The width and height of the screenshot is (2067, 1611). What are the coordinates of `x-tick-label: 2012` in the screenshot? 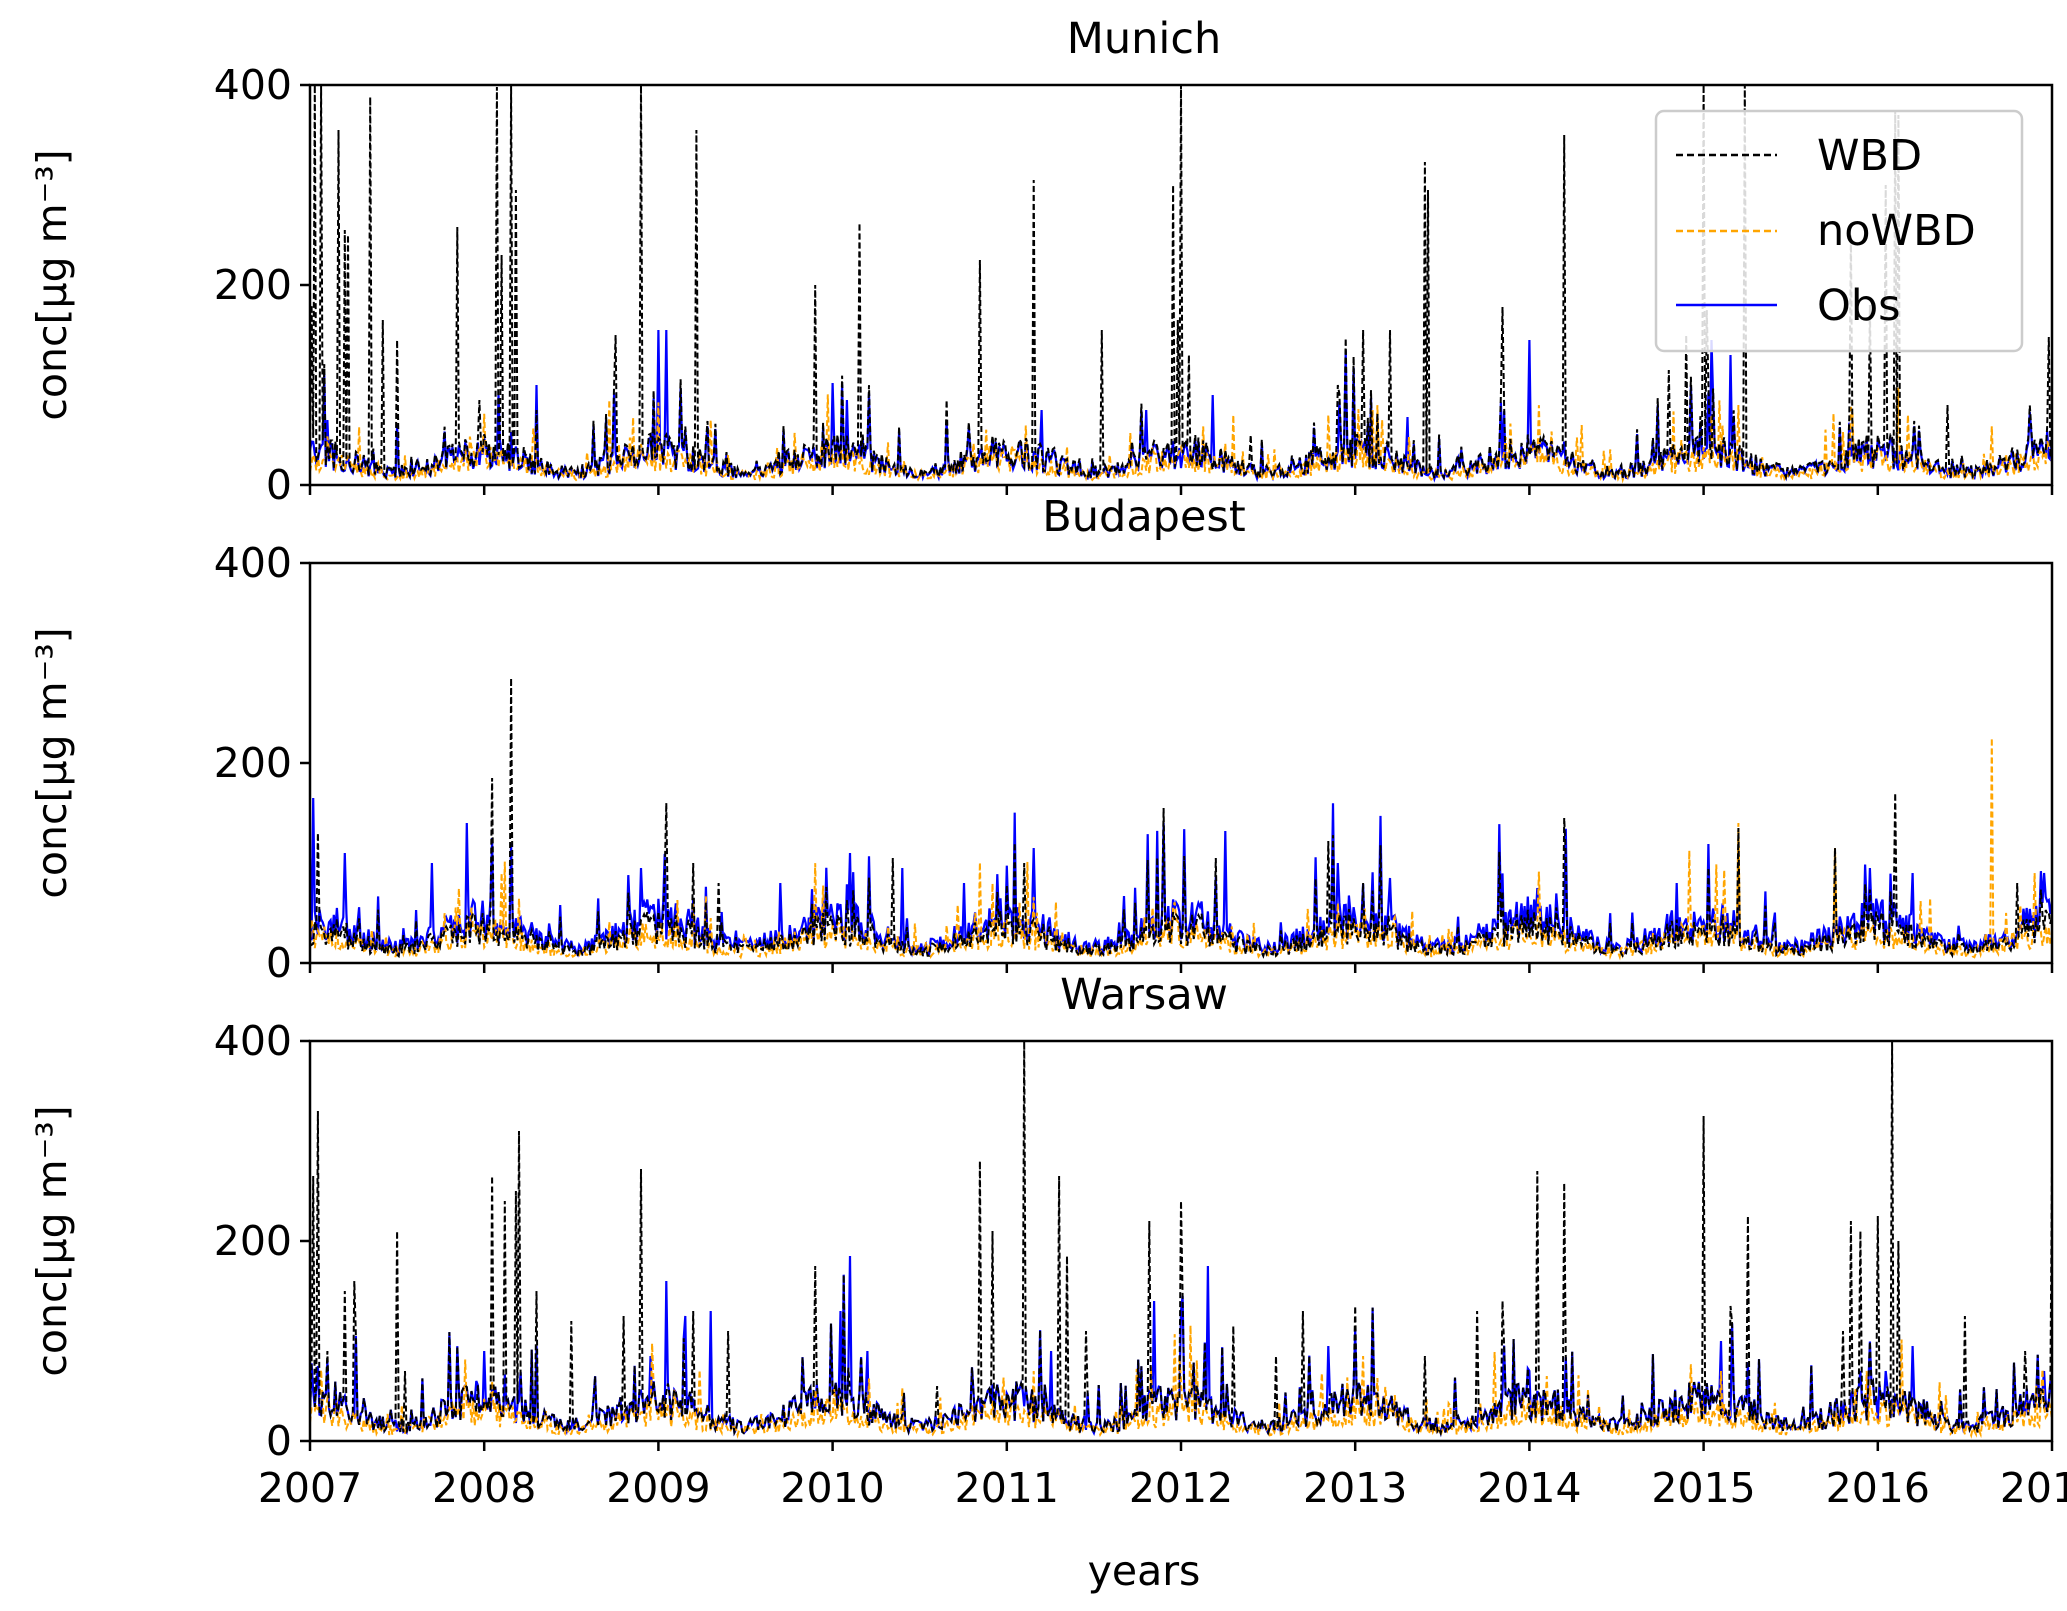 It's located at (1181, 1488).